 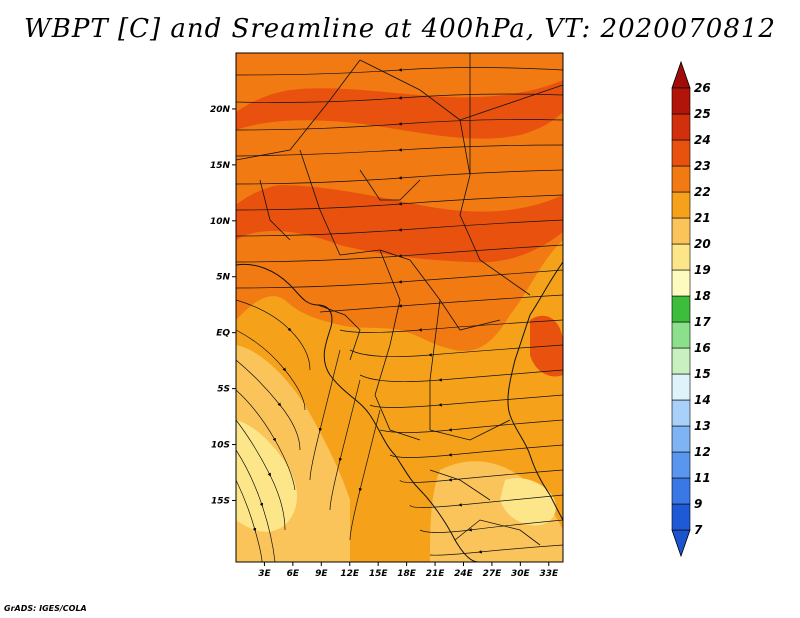 I want to click on lat-tick-label: 5S, so click(x=223, y=390).